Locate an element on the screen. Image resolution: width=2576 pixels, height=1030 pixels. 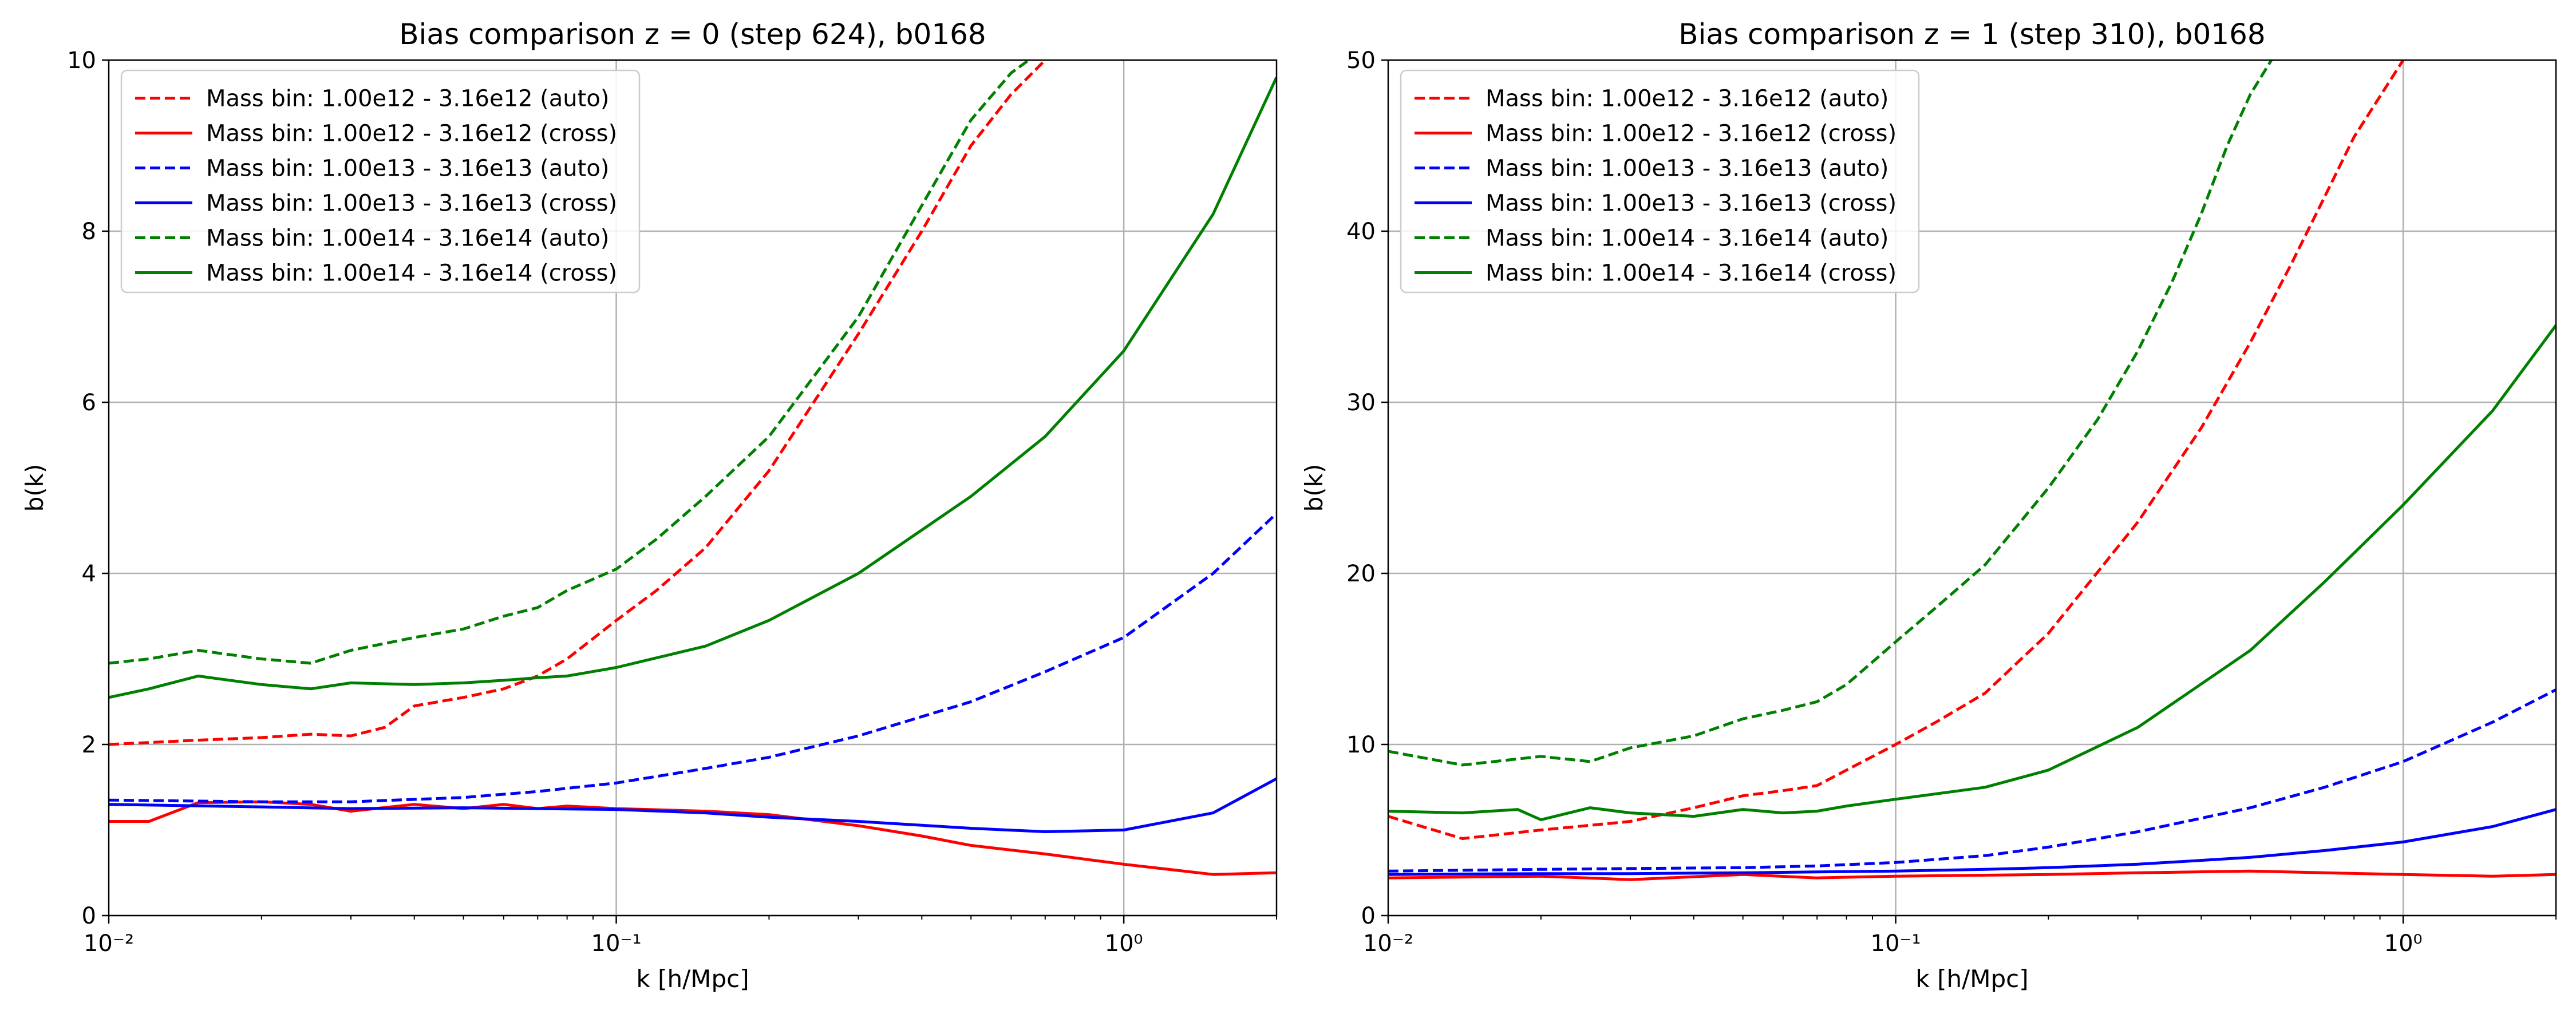
chart-title: Bias comparison z = 1 (step 310), b0168 is located at coordinates (1972, 34).